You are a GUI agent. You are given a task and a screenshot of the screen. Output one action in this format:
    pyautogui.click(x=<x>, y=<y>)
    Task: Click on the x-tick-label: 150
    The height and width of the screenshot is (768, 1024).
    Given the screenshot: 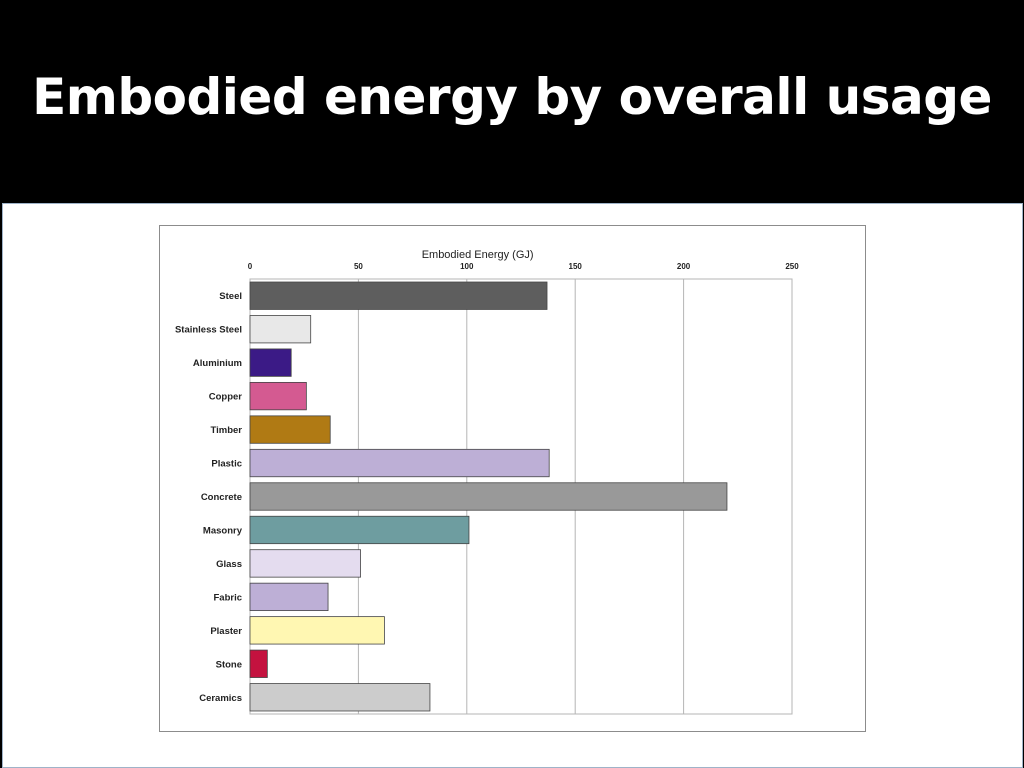 What is the action you would take?
    pyautogui.click(x=576, y=266)
    